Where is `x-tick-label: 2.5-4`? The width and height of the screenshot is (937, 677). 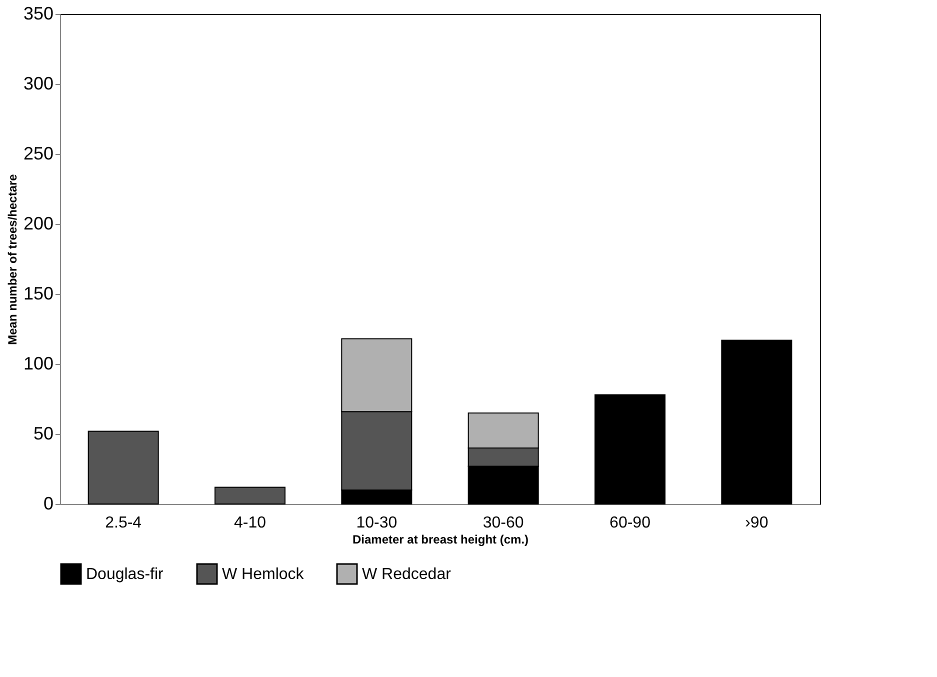
x-tick-label: 2.5-4 is located at coordinates (123, 523).